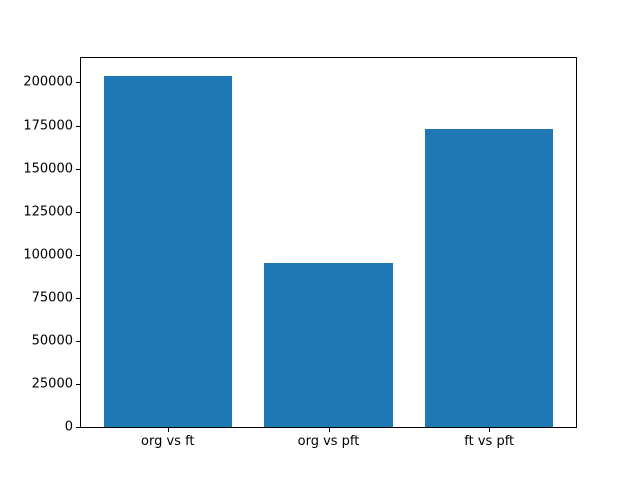 This screenshot has height=480, width=640. Describe the element at coordinates (328, 345) in the screenshot. I see `bar-org-vs-pft` at that location.